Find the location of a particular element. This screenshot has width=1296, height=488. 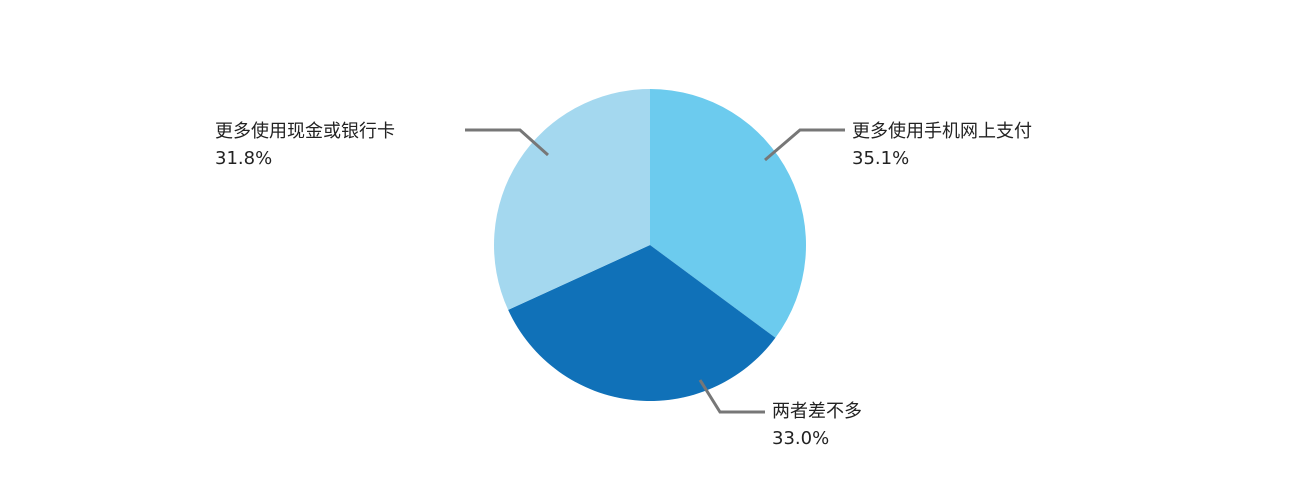

slice-value-label: 33.0% is located at coordinates (800, 438).